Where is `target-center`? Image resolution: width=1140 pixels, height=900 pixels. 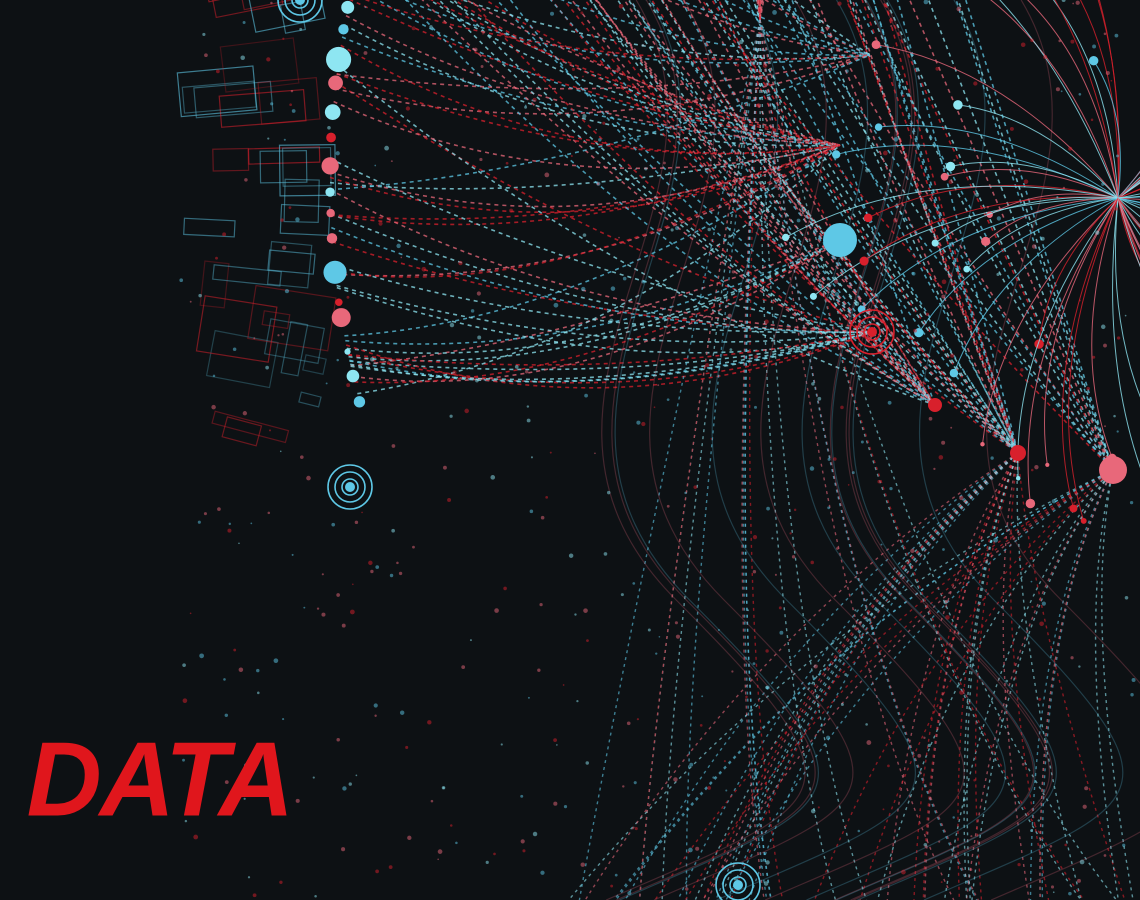
target-center is located at coordinates (872, 332).